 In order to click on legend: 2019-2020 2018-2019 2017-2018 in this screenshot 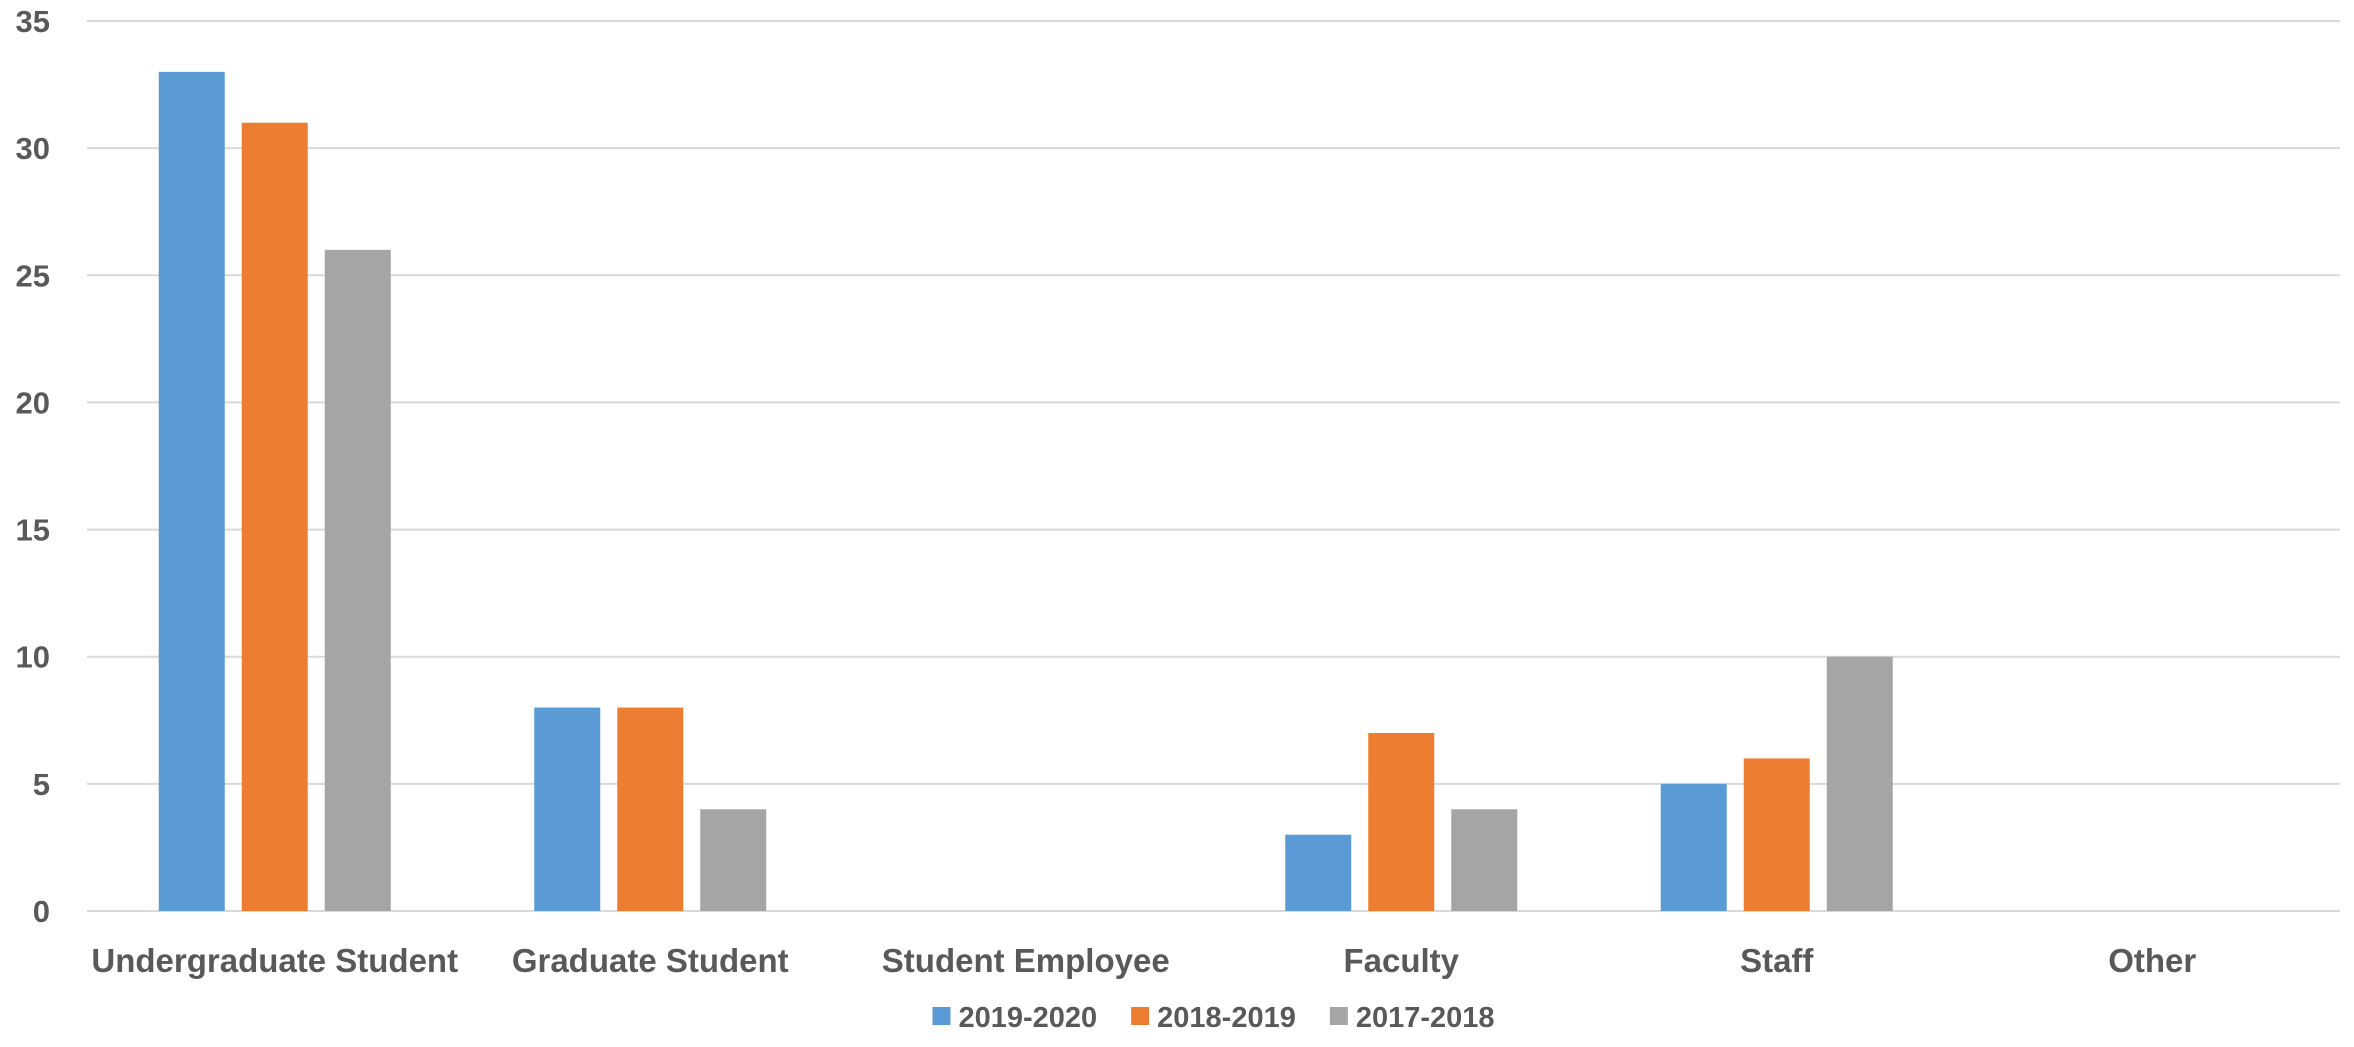, I will do `click(1213, 1018)`.